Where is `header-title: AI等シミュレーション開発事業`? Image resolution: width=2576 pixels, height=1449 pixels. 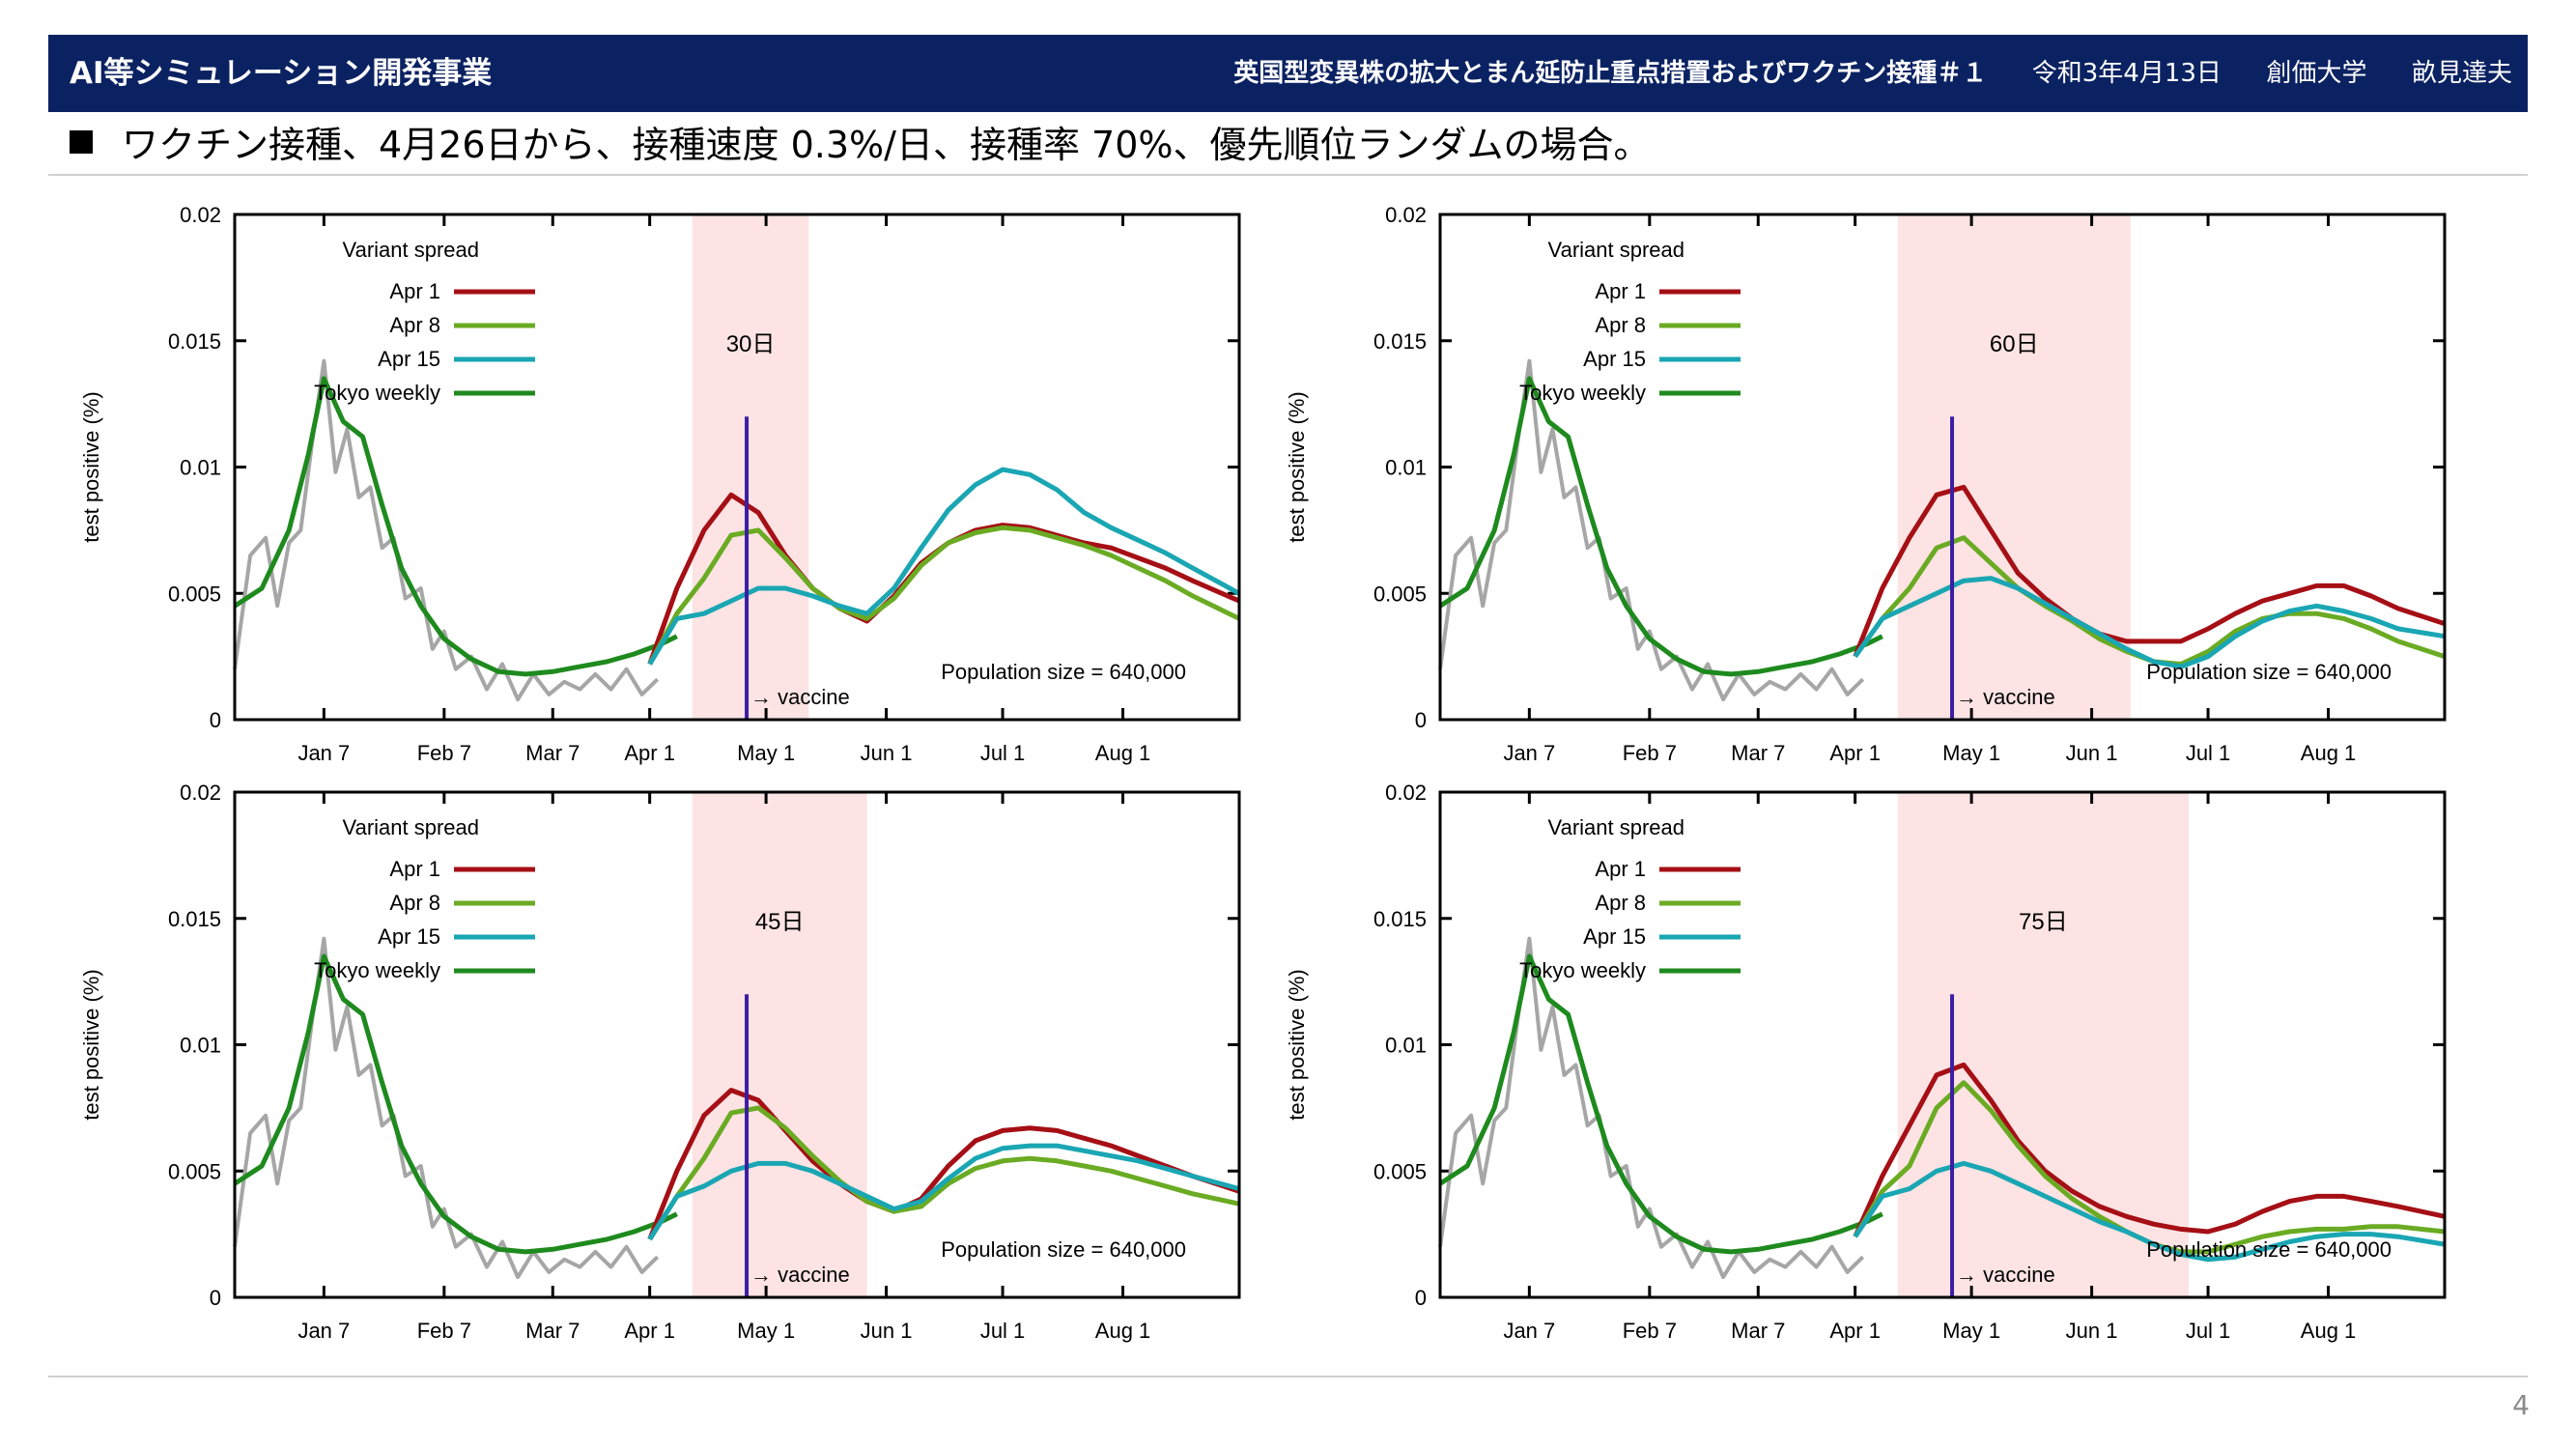 header-title: AI等シミュレーション開発事業 is located at coordinates (281, 73).